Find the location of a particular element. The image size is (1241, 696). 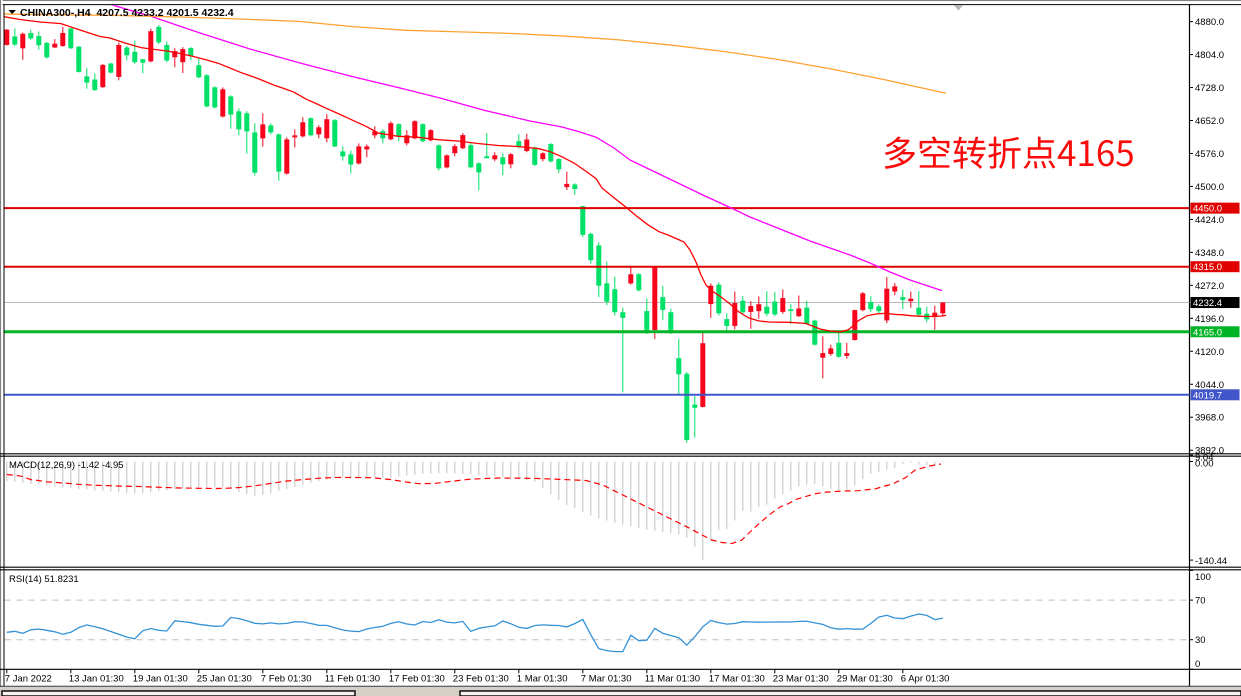

rsi-panel is located at coordinates (597, 620).